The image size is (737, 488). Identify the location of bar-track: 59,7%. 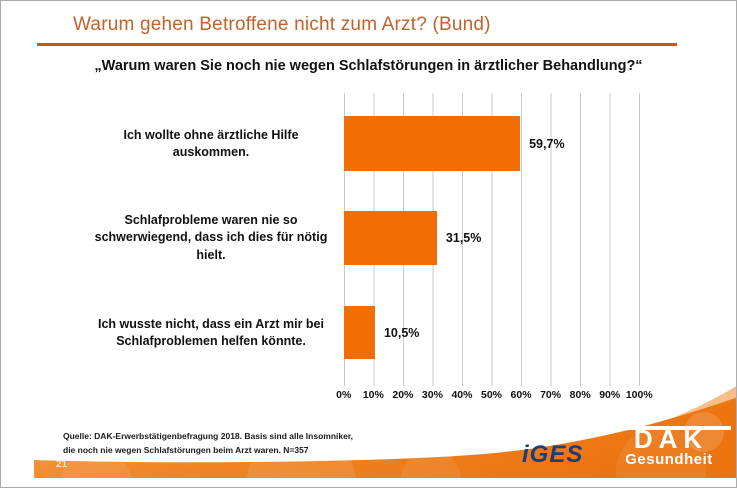
(491, 143).